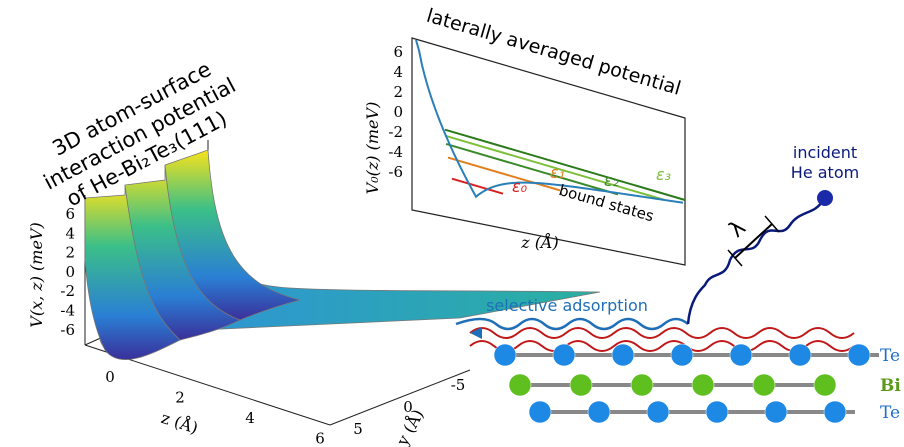 Image resolution: width=904 pixels, height=447 pixels. I want to click on v-axis-label: V₀(z) (meV), so click(372, 148).